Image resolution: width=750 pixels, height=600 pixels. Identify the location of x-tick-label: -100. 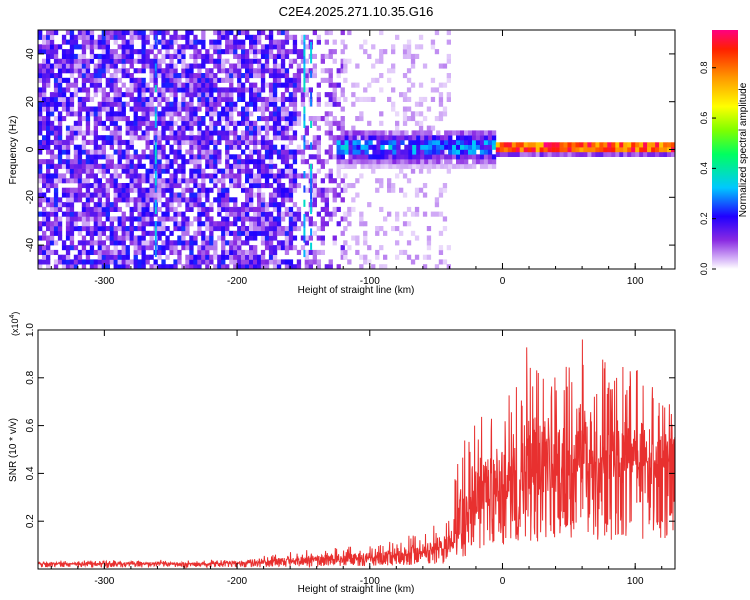
(370, 281).